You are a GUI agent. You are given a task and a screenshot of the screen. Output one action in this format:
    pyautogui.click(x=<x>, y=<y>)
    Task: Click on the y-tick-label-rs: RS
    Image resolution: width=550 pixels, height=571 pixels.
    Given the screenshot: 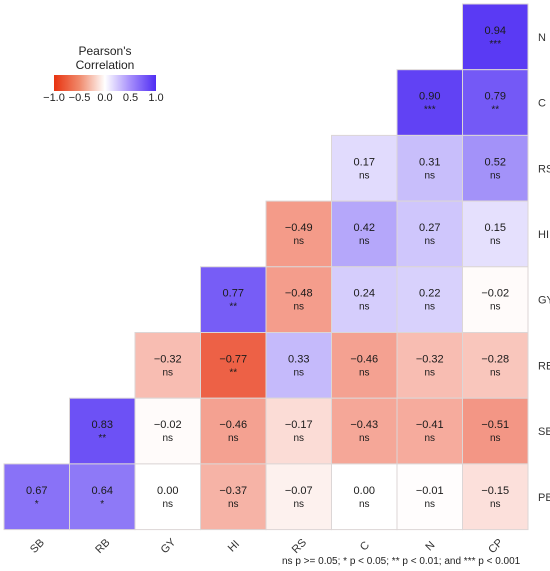 What is the action you would take?
    pyautogui.click(x=544, y=169)
    